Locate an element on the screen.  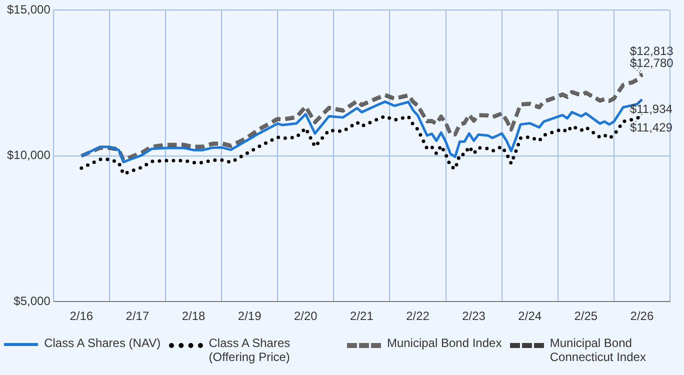
legend-label: Municipal Bond Index is located at coordinates (444, 343).